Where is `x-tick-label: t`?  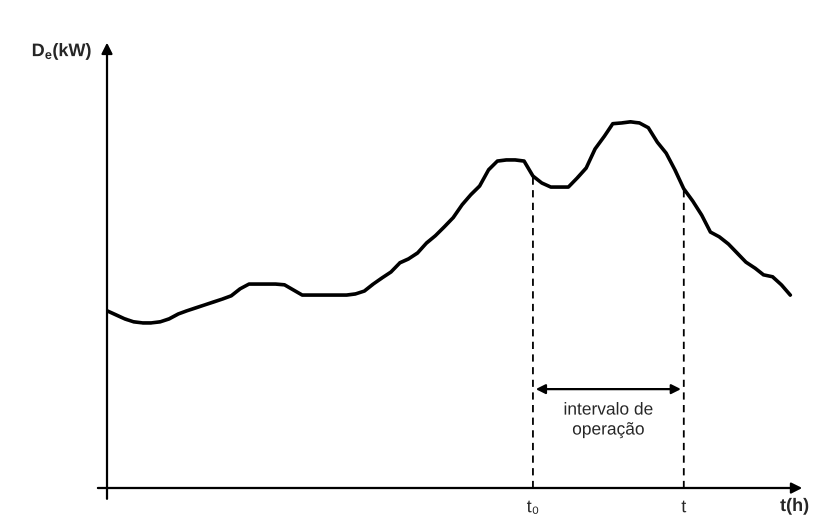
x-tick-label: t is located at coordinates (684, 506).